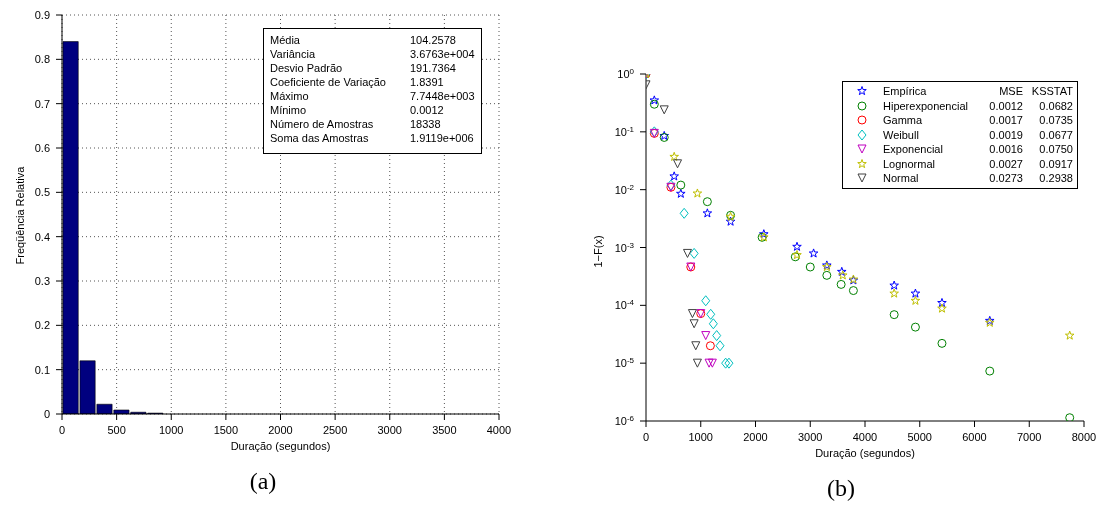  I want to click on annotation: 3.6763e+004, so click(442, 54).